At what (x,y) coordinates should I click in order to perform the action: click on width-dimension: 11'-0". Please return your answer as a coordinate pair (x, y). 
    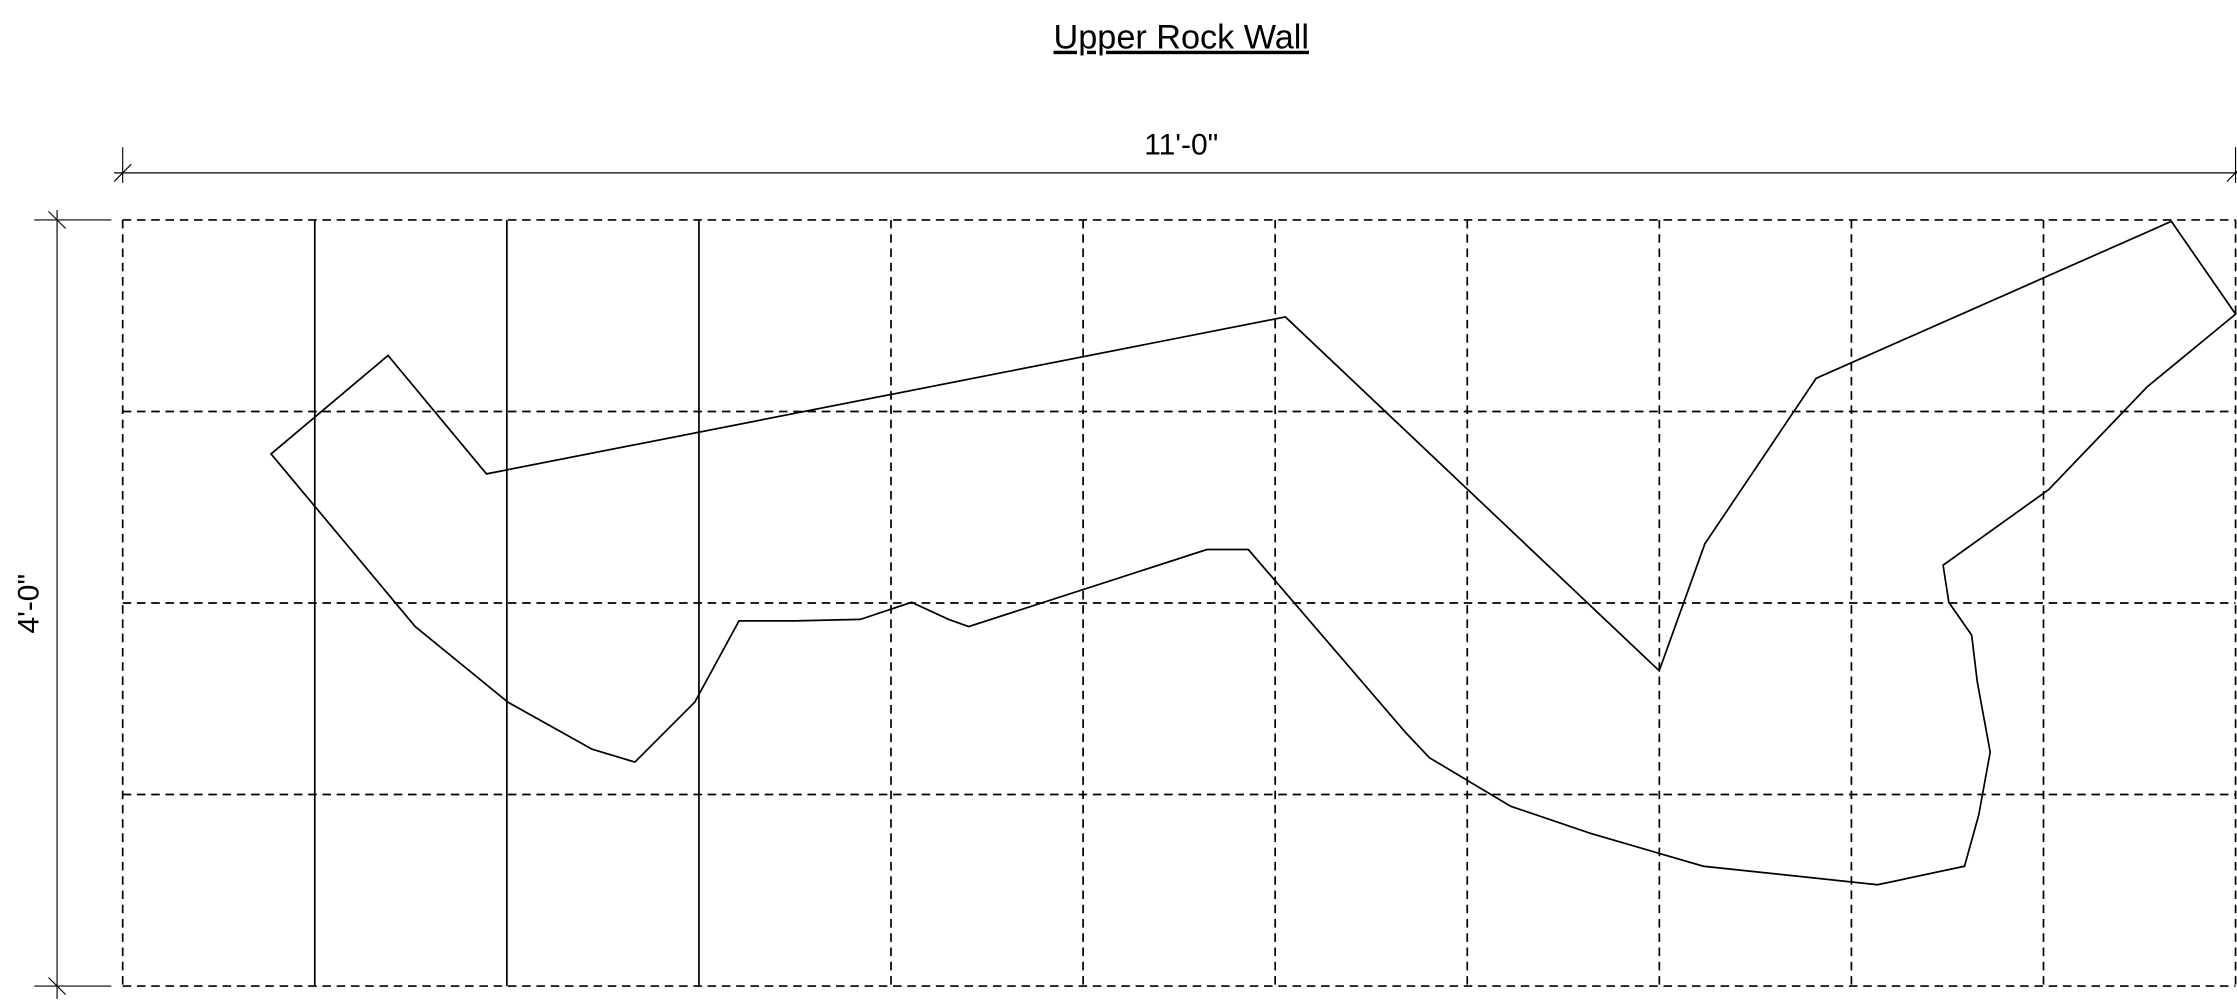
    Looking at the image, I should click on (1181, 144).